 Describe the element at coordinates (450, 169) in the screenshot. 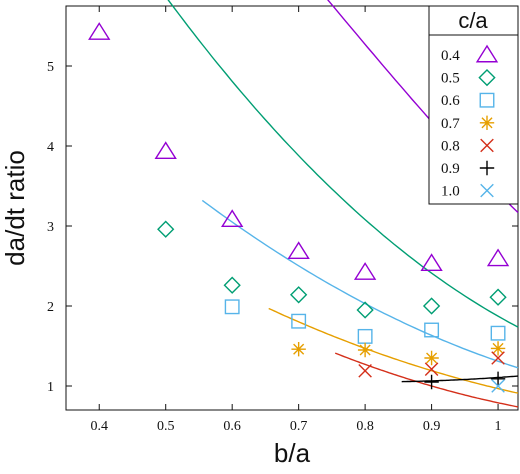

I see `legend-label-0.9: 0.9` at that location.